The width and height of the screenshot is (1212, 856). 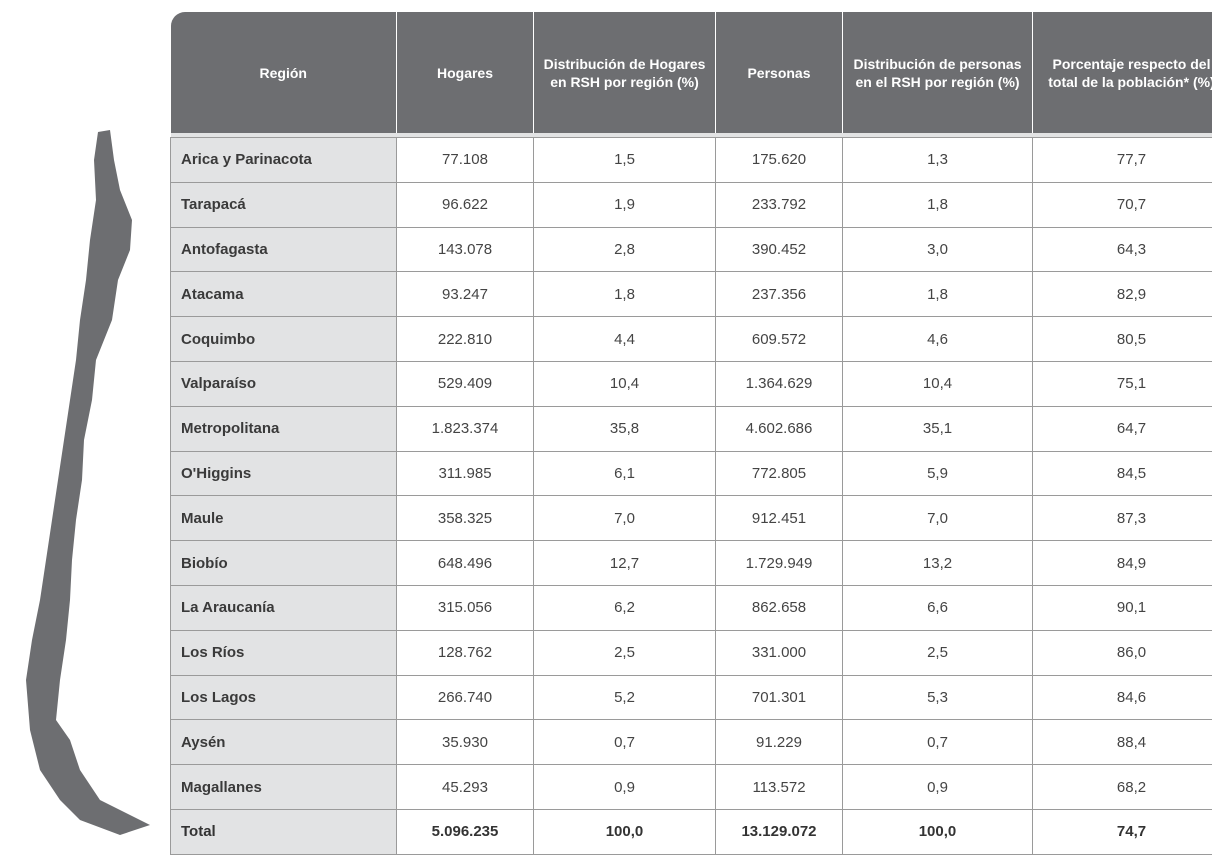 I want to click on value-cell: 390.452, so click(x=779, y=249).